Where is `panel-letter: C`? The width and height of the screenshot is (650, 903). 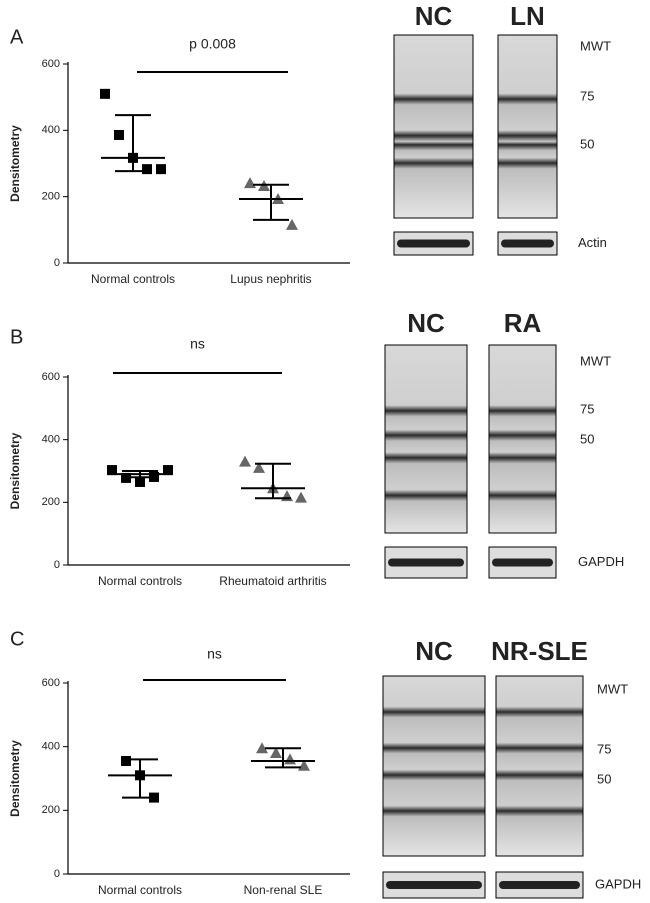
panel-letter: C is located at coordinates (17, 639).